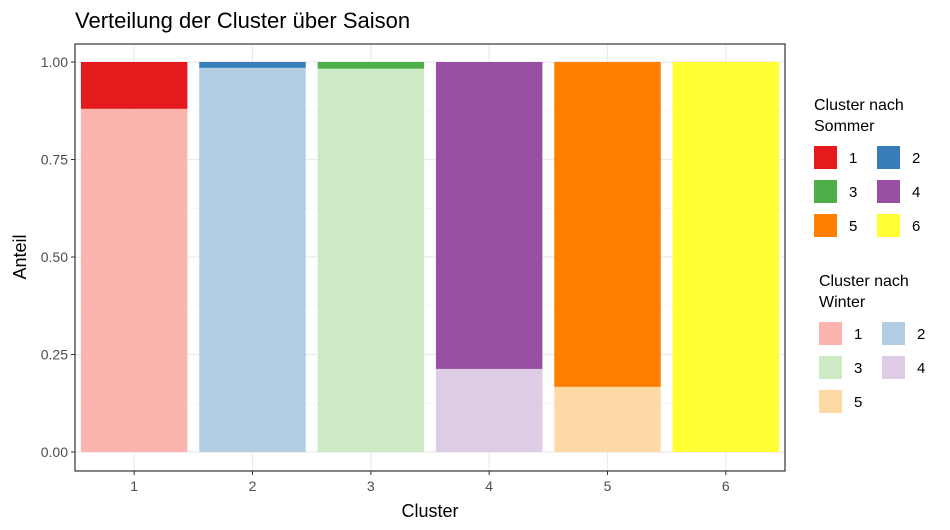 The image size is (950, 530). I want to click on legend-label: 6, so click(916, 226).